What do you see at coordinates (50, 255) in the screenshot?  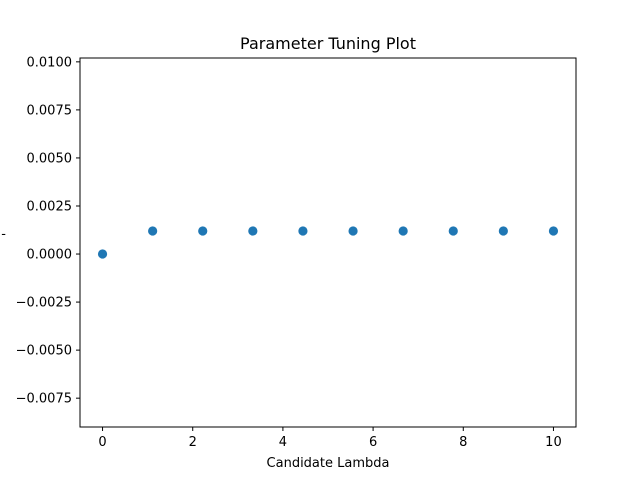 I see `y-tick-label: 0.0000` at bounding box center [50, 255].